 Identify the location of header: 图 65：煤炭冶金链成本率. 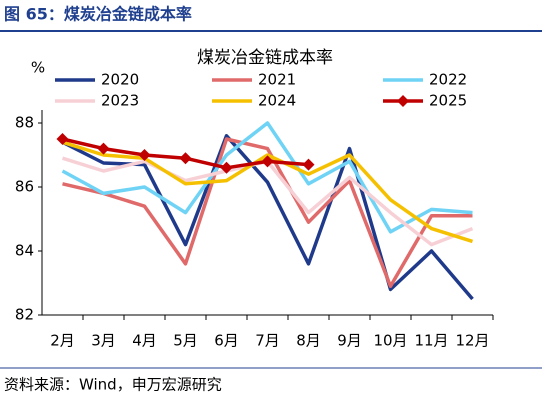
(98, 14).